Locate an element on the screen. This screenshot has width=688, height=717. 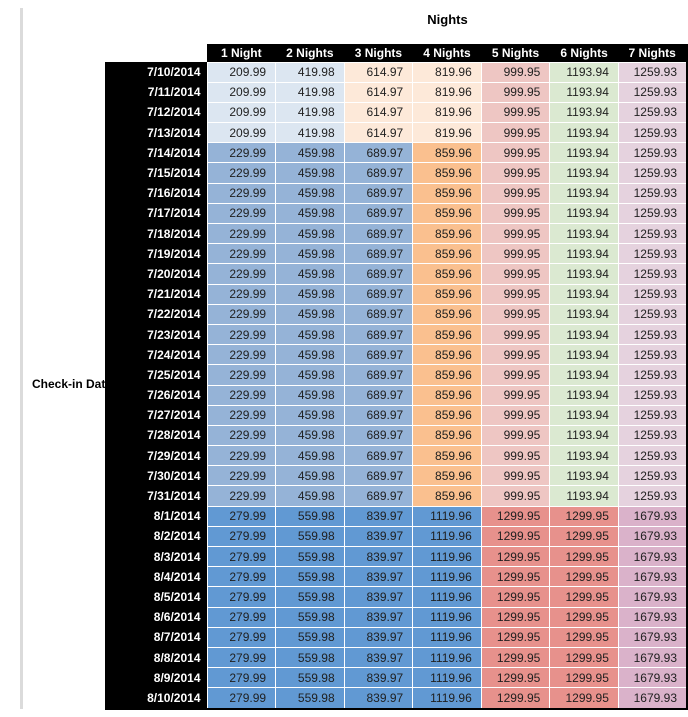
date-cell: 7/10/2014 is located at coordinates (156, 72).